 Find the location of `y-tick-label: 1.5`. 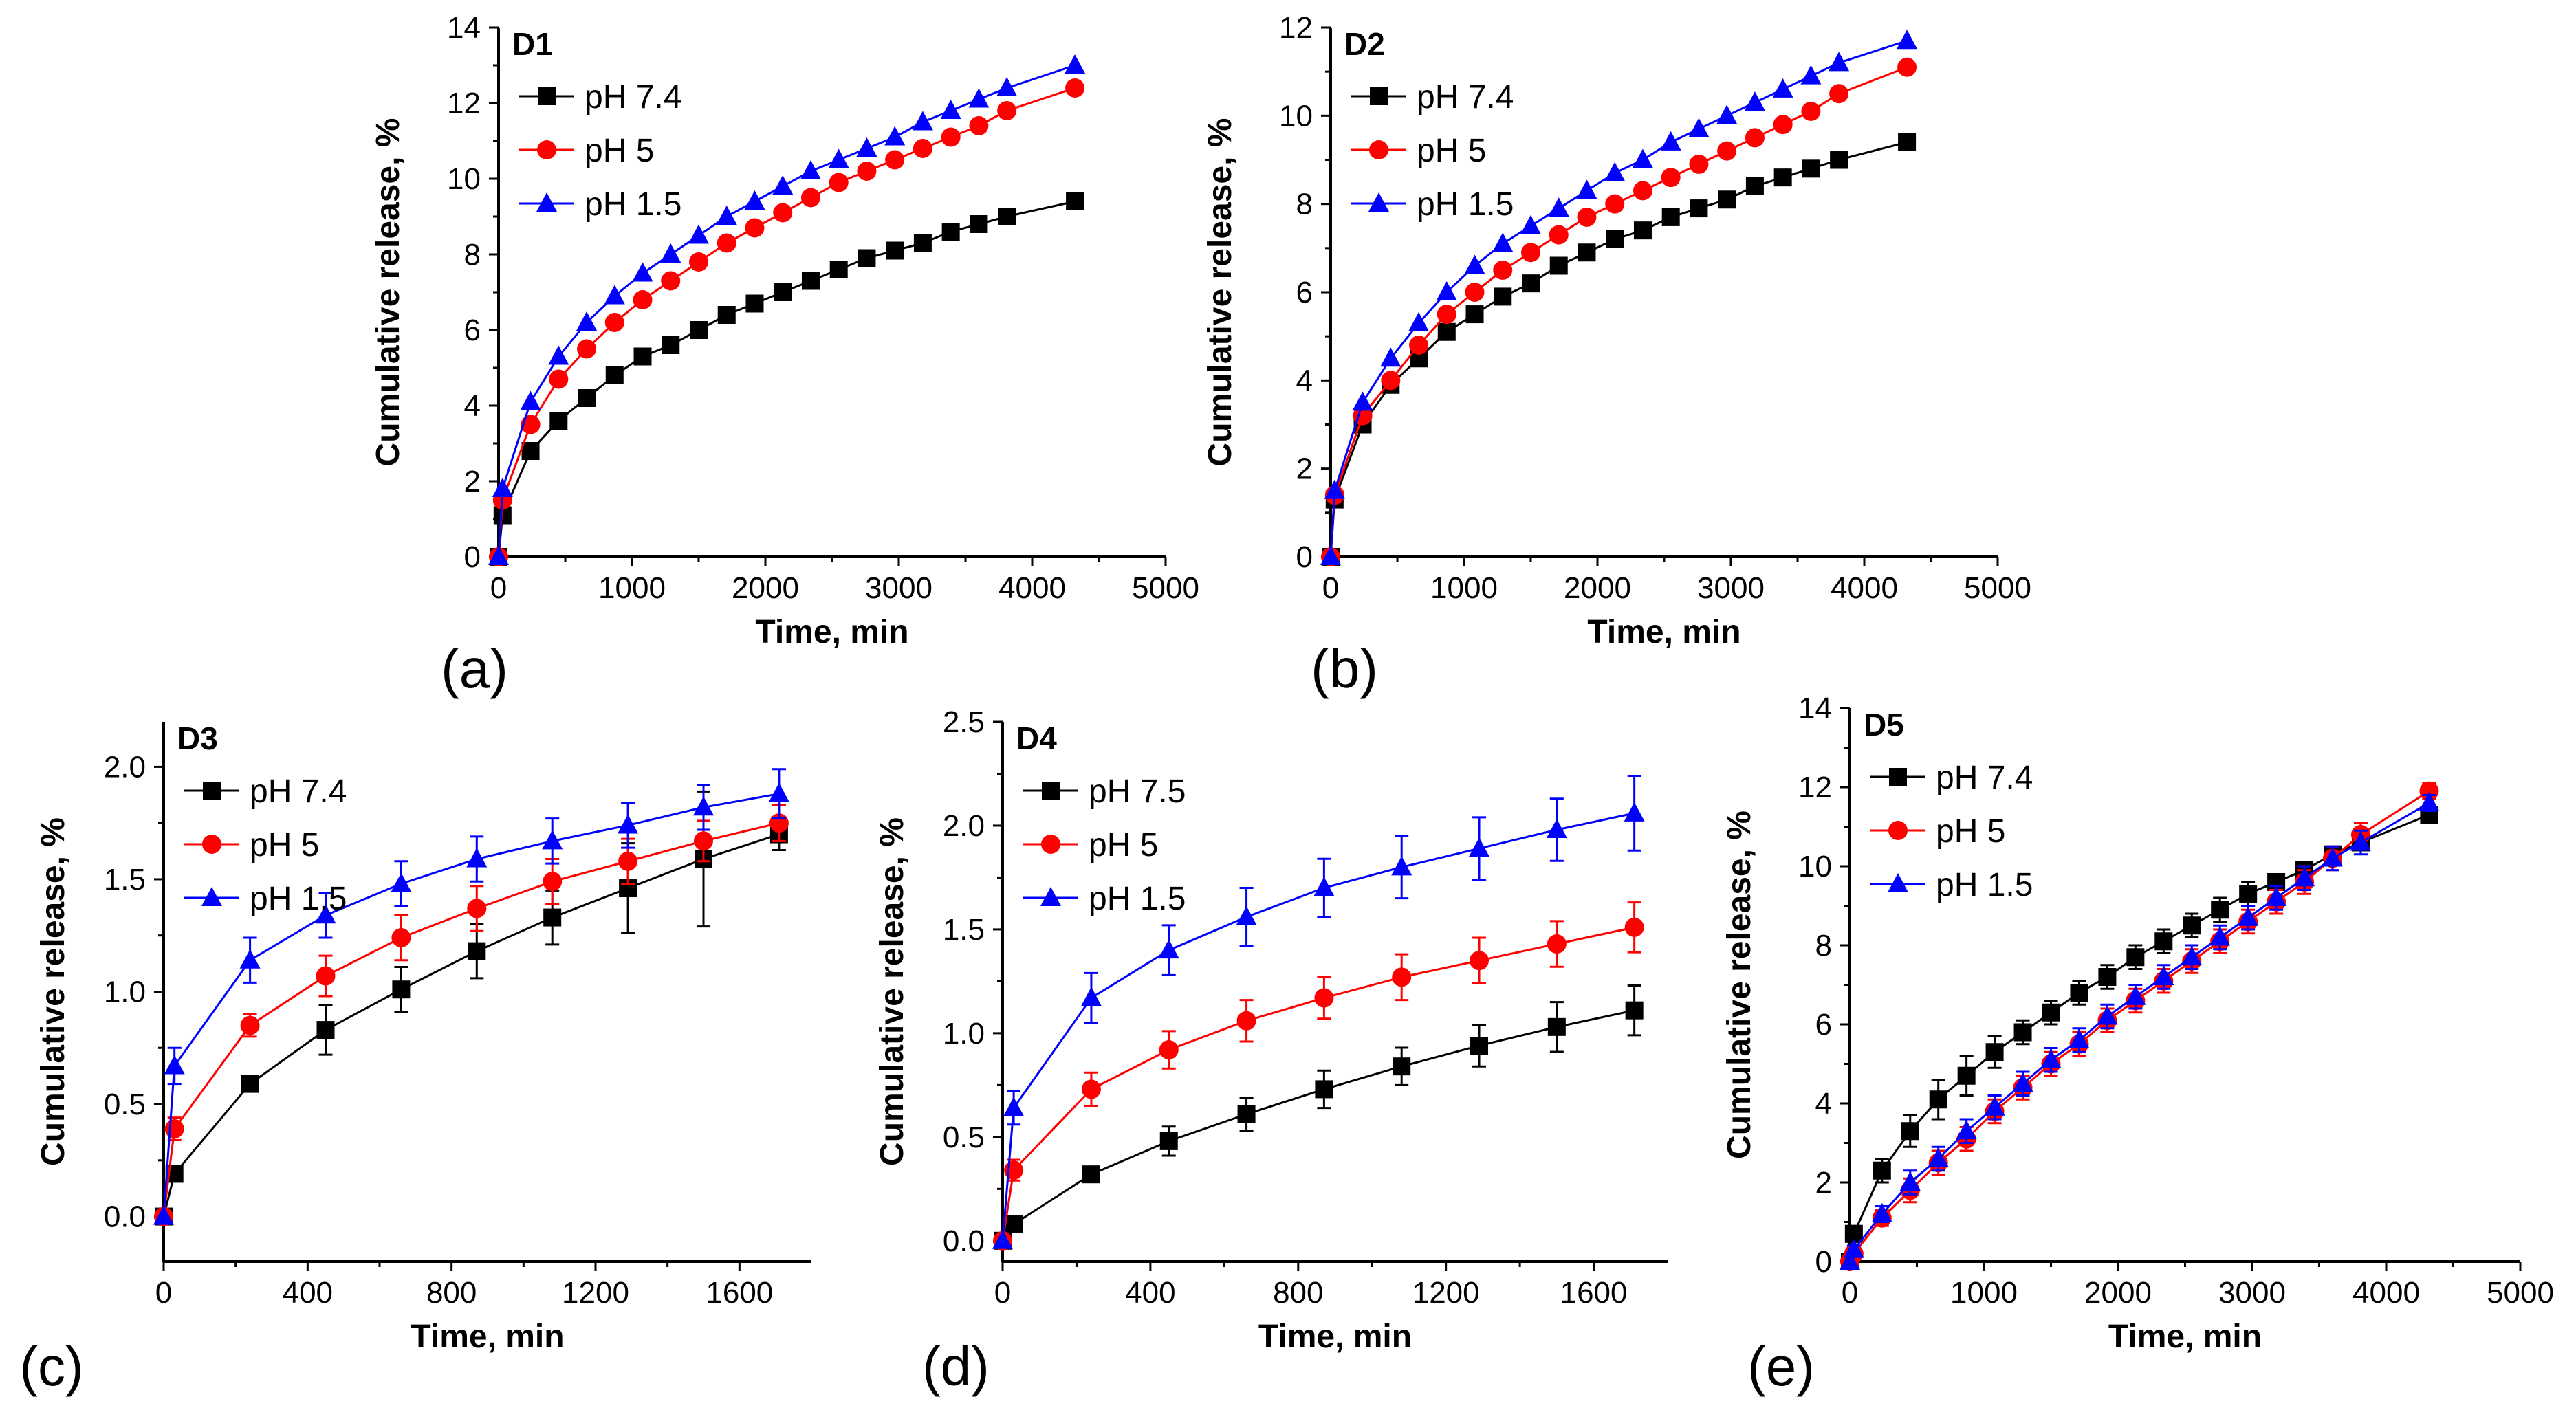

y-tick-label: 1.5 is located at coordinates (964, 930).